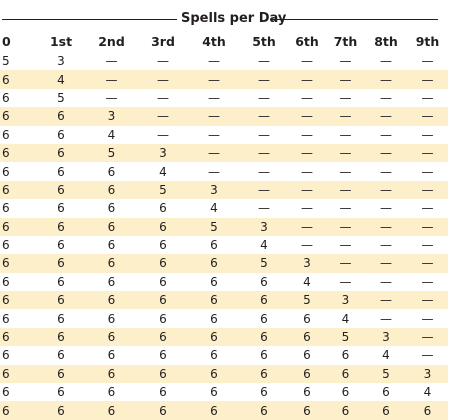  What do you see at coordinates (224, 300) in the screenshot?
I see `table-row: 6 6 6 6 6 6 5 3— —` at bounding box center [224, 300].